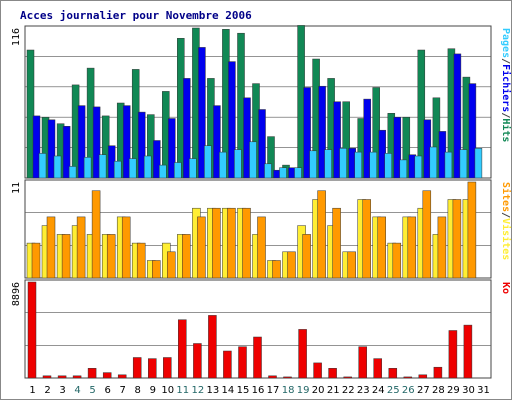 The height and width of the screenshot is (400, 512). What do you see at coordinates (123, 390) in the screenshot?
I see `x-tick-label: 7` at bounding box center [123, 390].